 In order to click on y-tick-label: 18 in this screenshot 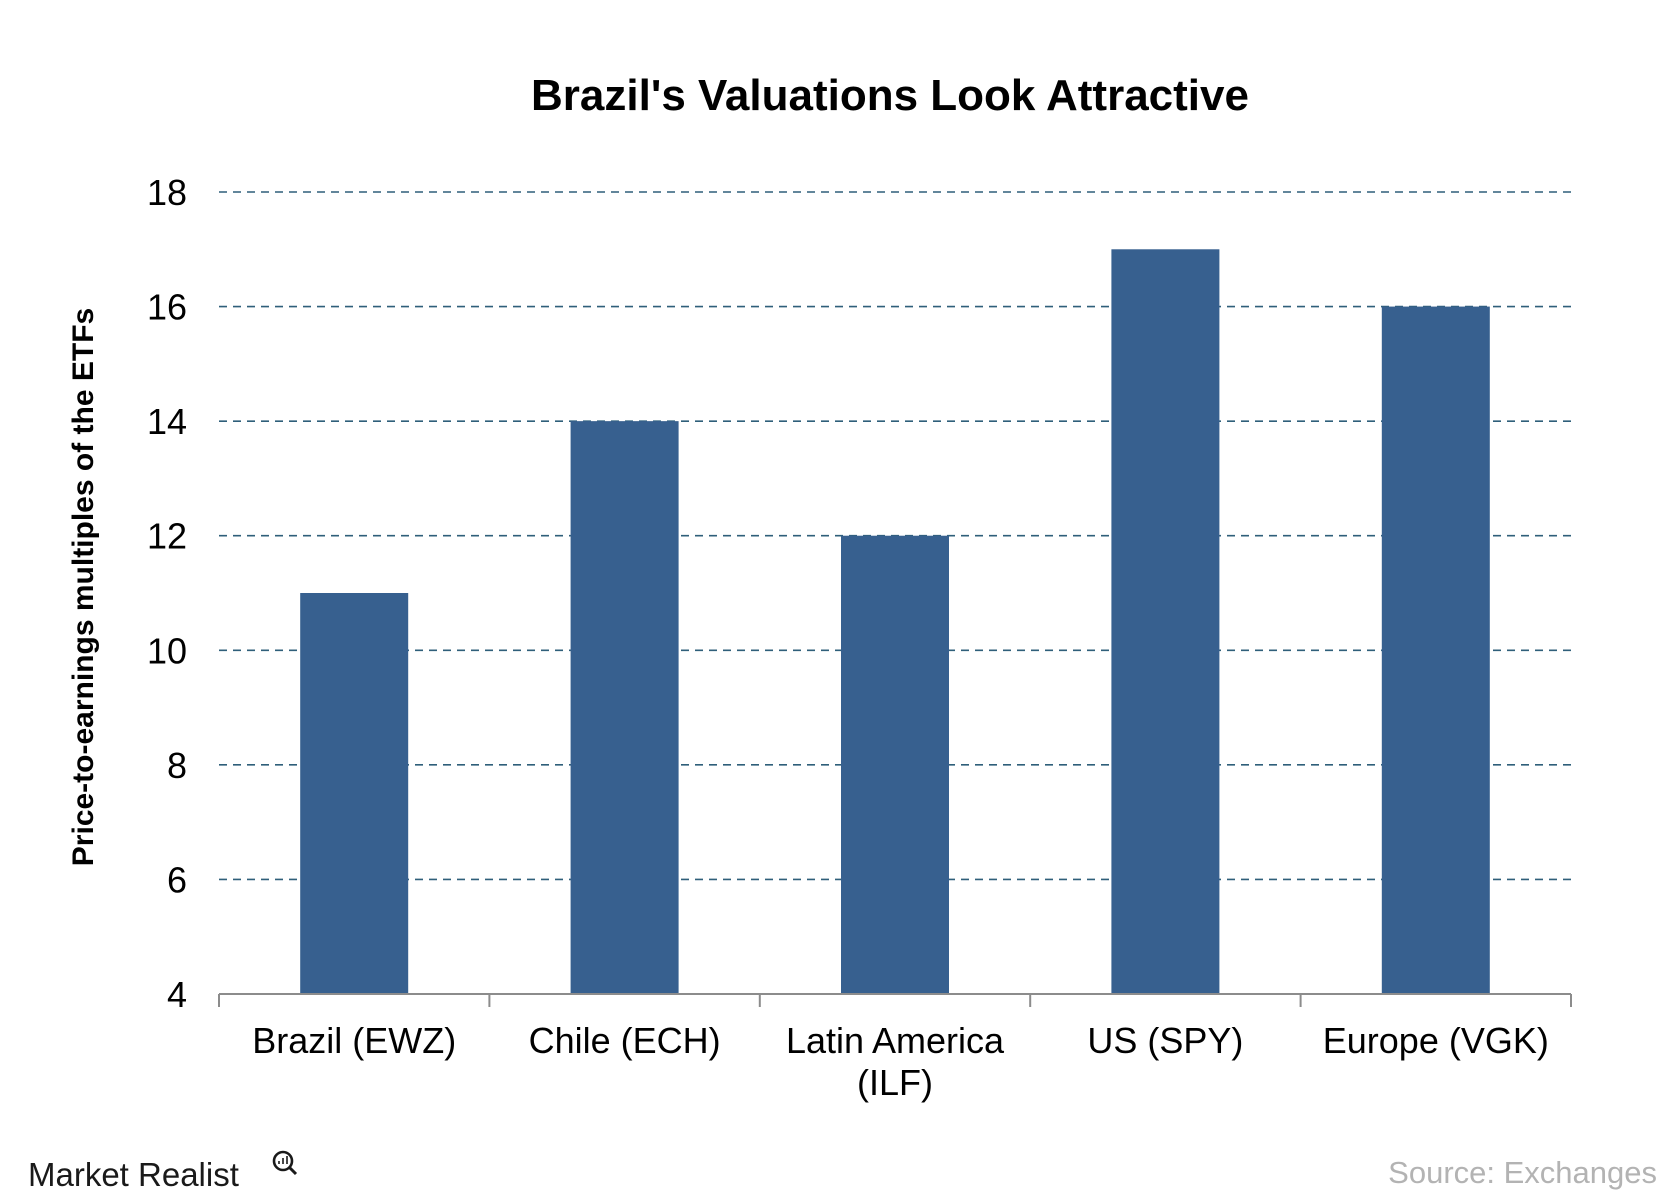, I will do `click(167, 192)`.